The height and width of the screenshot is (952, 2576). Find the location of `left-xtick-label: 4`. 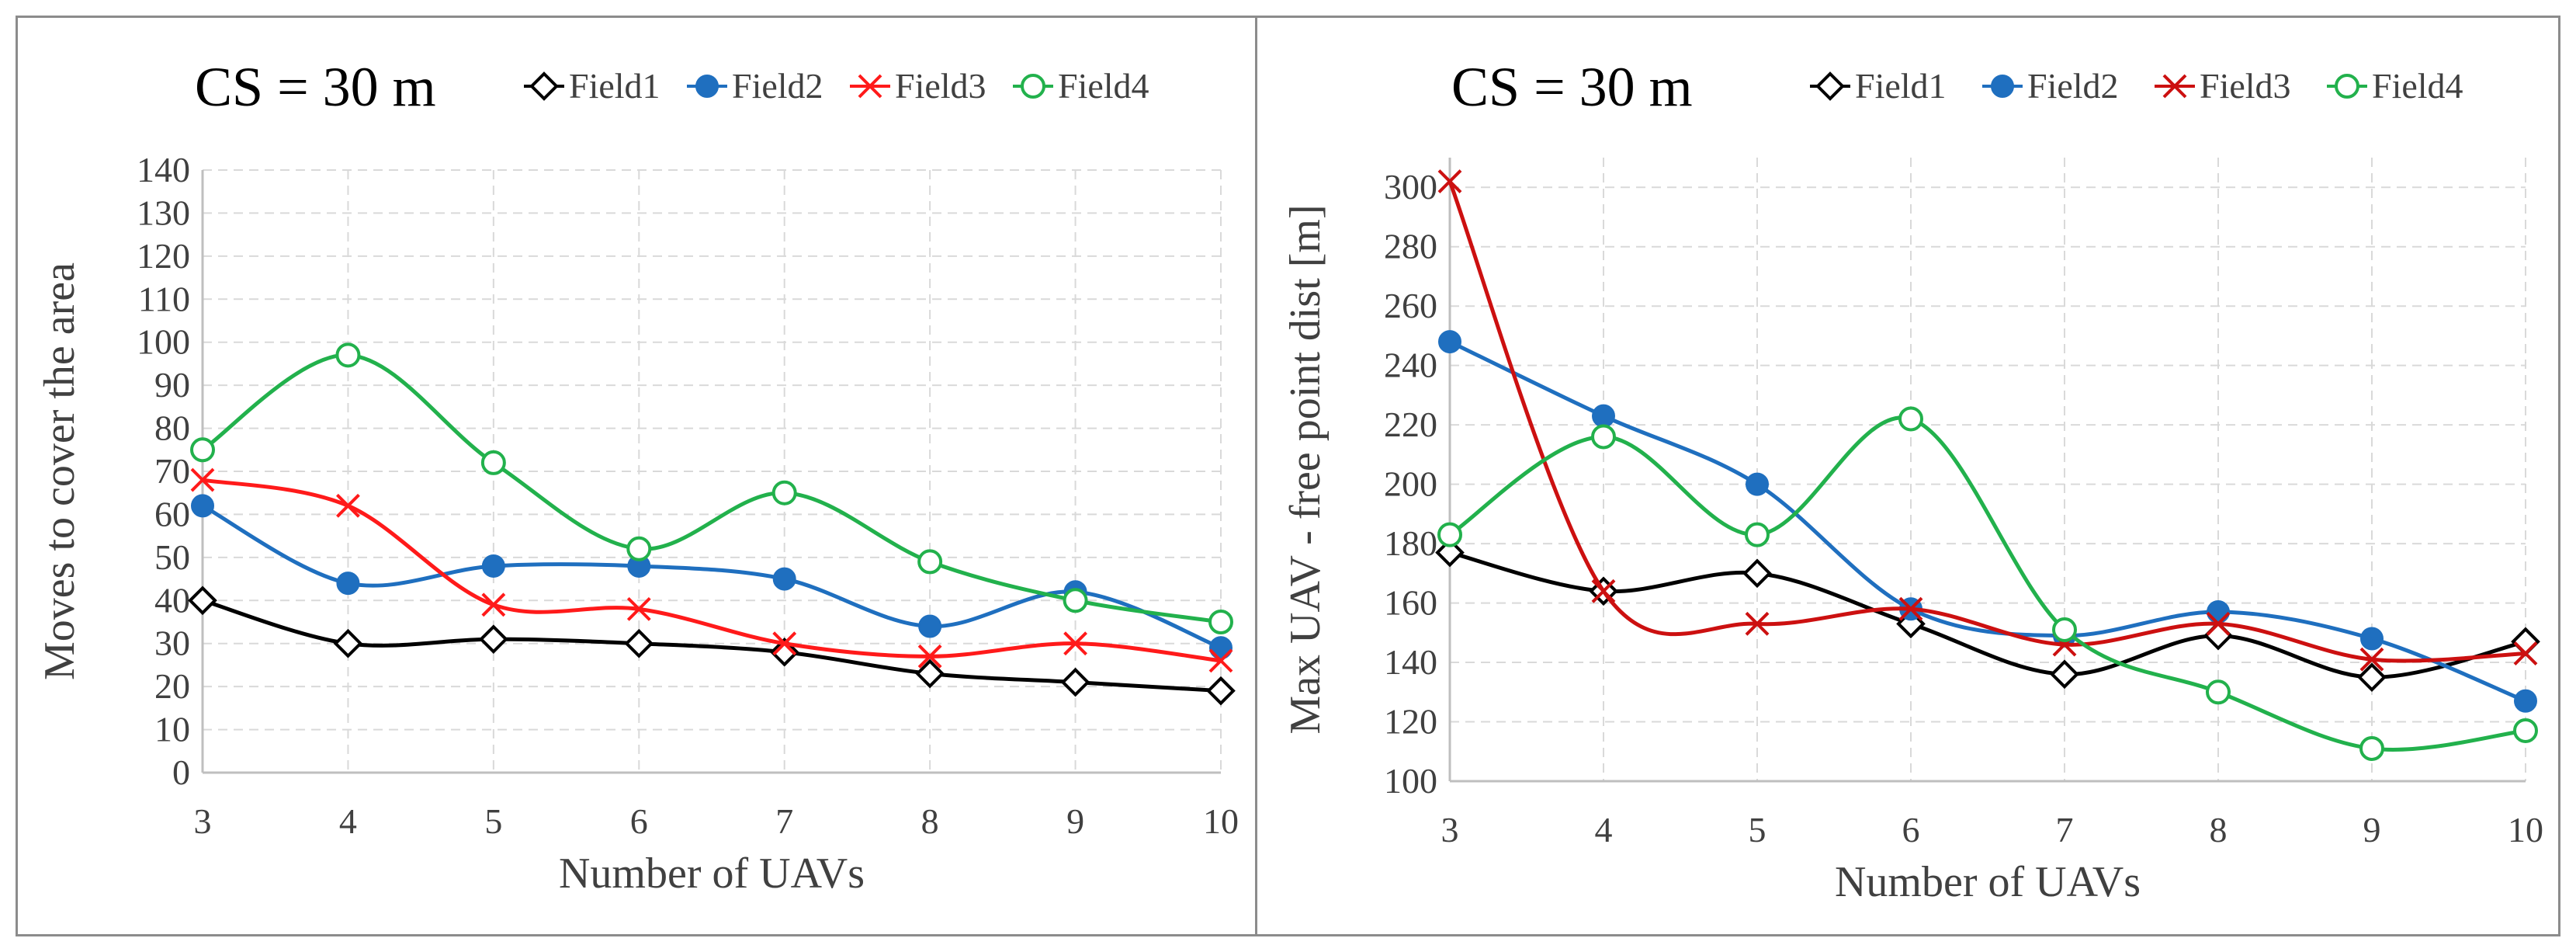

left-xtick-label: 4 is located at coordinates (348, 821).